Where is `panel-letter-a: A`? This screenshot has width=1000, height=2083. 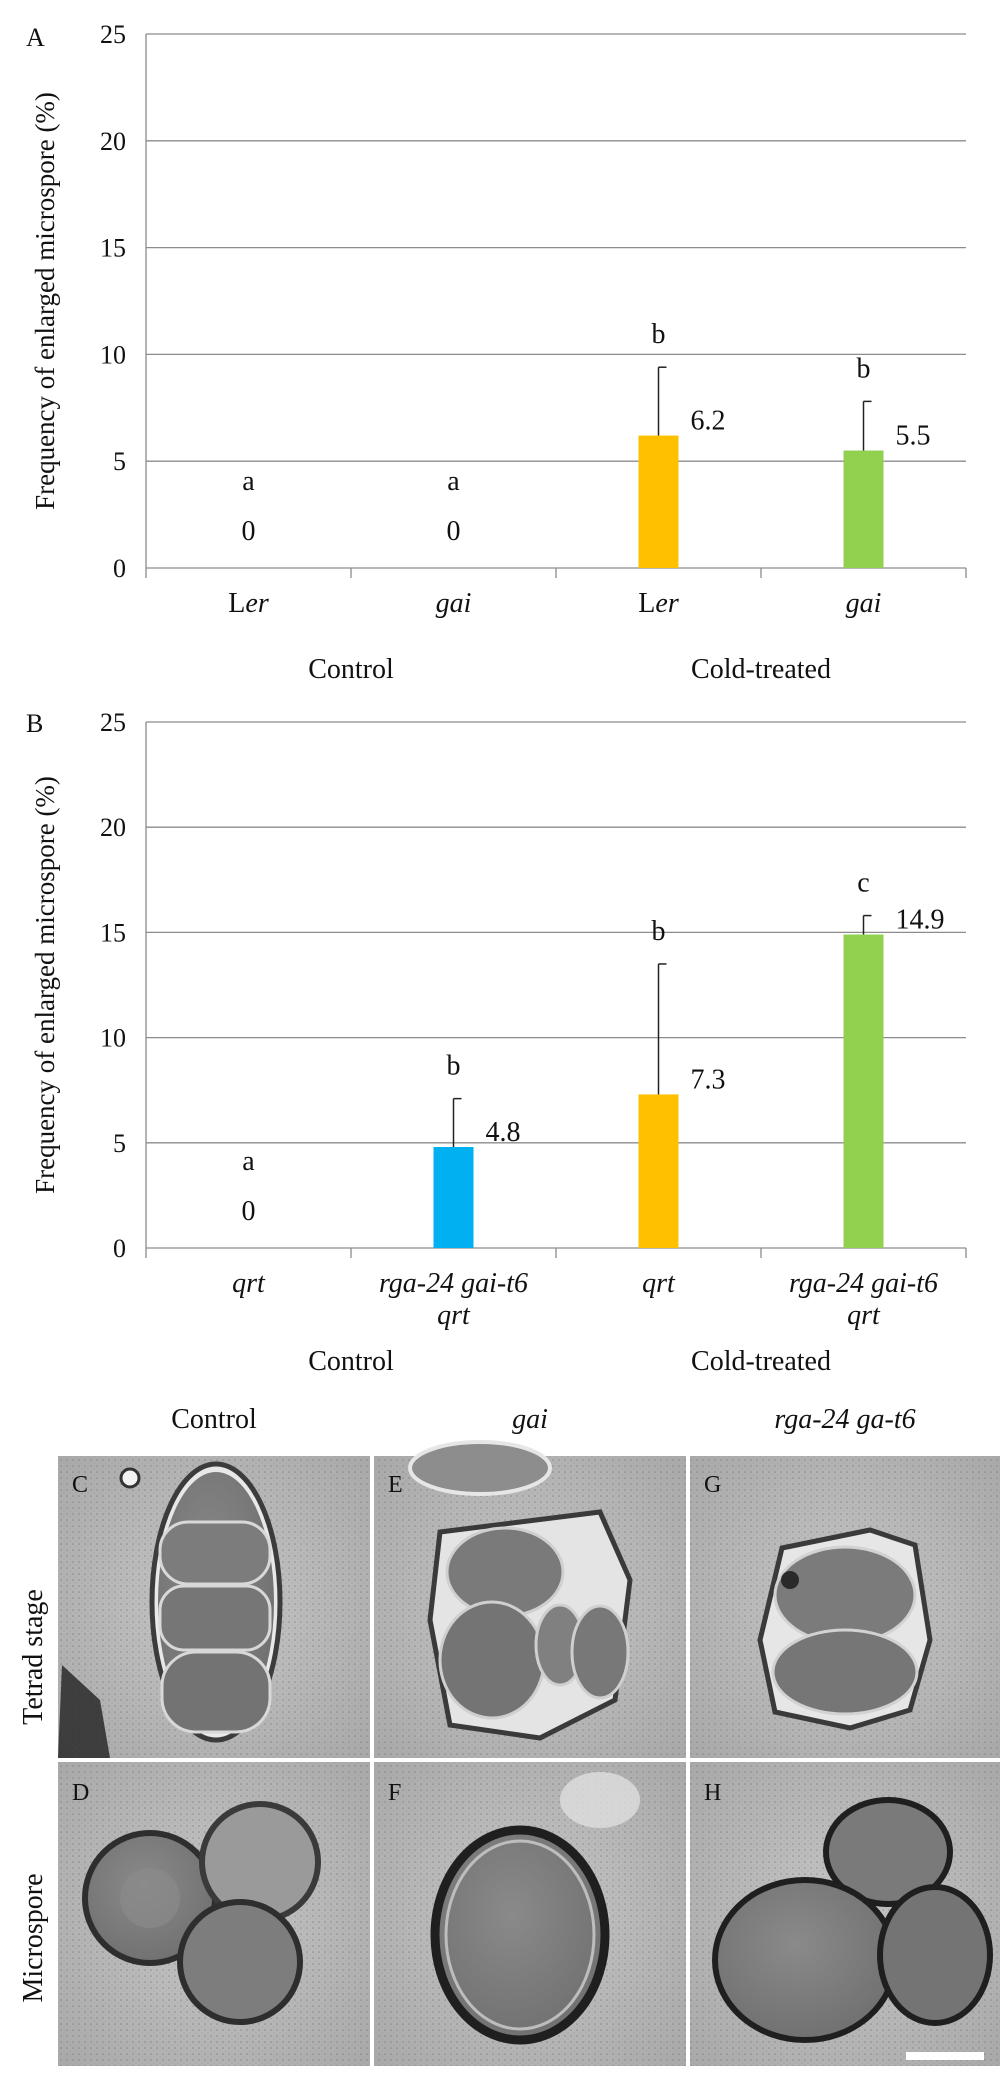
panel-letter-a: A is located at coordinates (35, 37).